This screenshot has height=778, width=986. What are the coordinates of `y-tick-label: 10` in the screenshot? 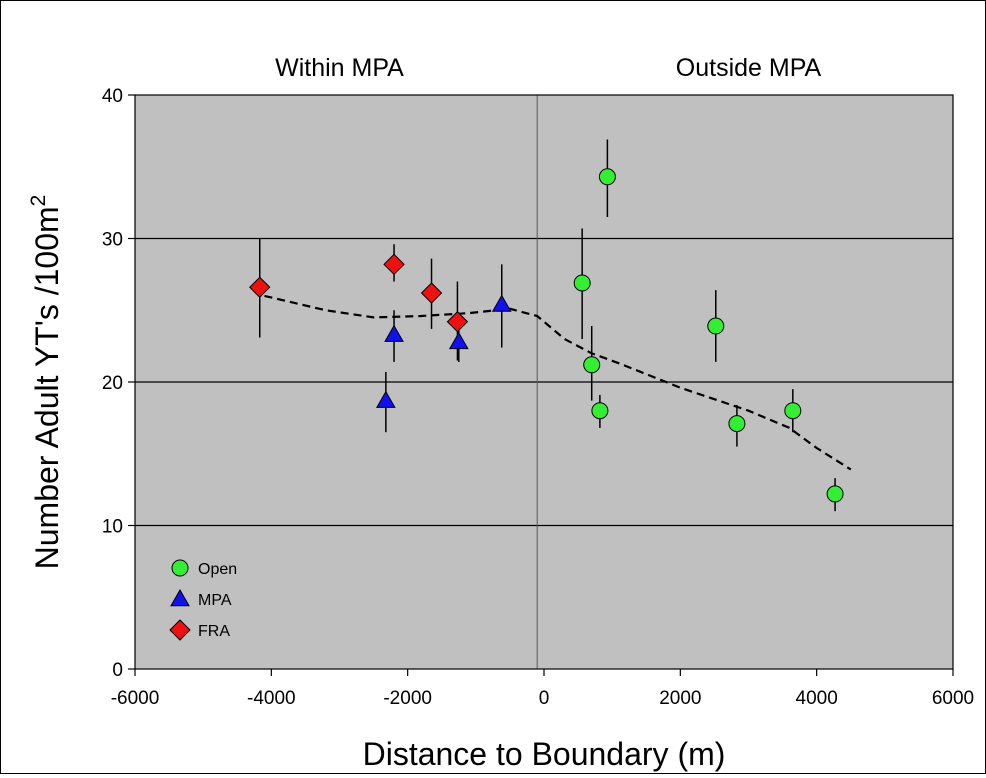 It's located at (112, 527).